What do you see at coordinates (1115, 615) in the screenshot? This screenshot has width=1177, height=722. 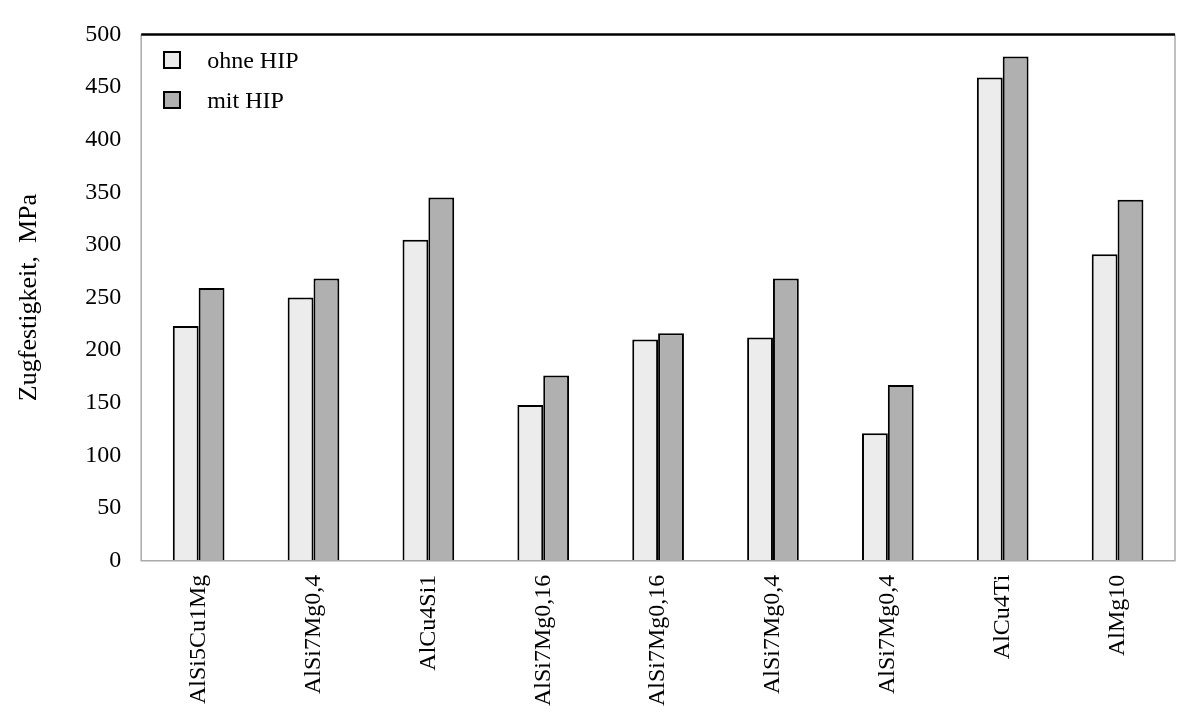 I see `x-tick-label: AlMg10` at bounding box center [1115, 615].